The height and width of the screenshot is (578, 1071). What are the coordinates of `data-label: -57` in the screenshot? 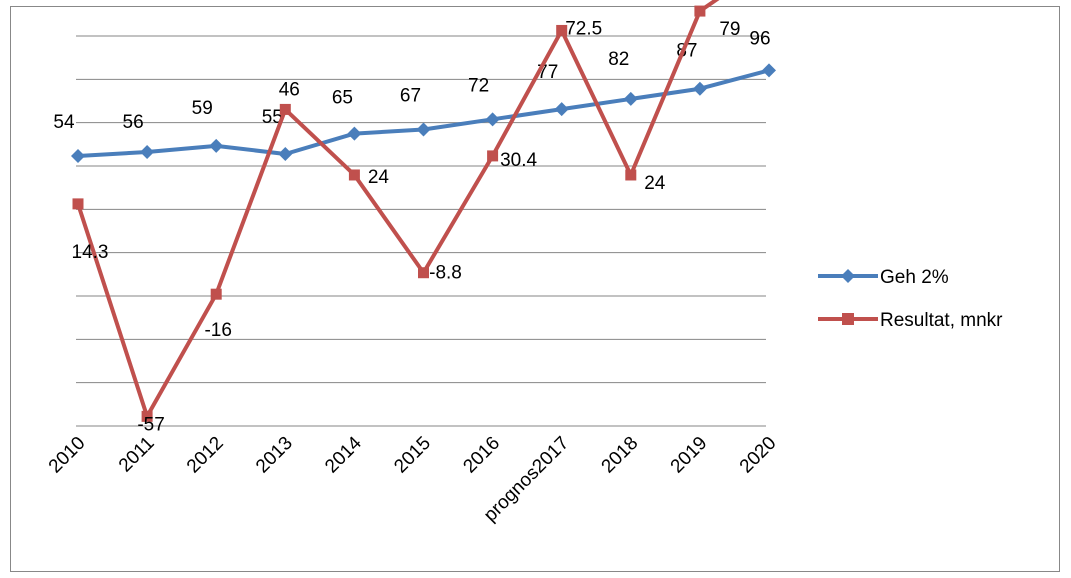 It's located at (150, 424).